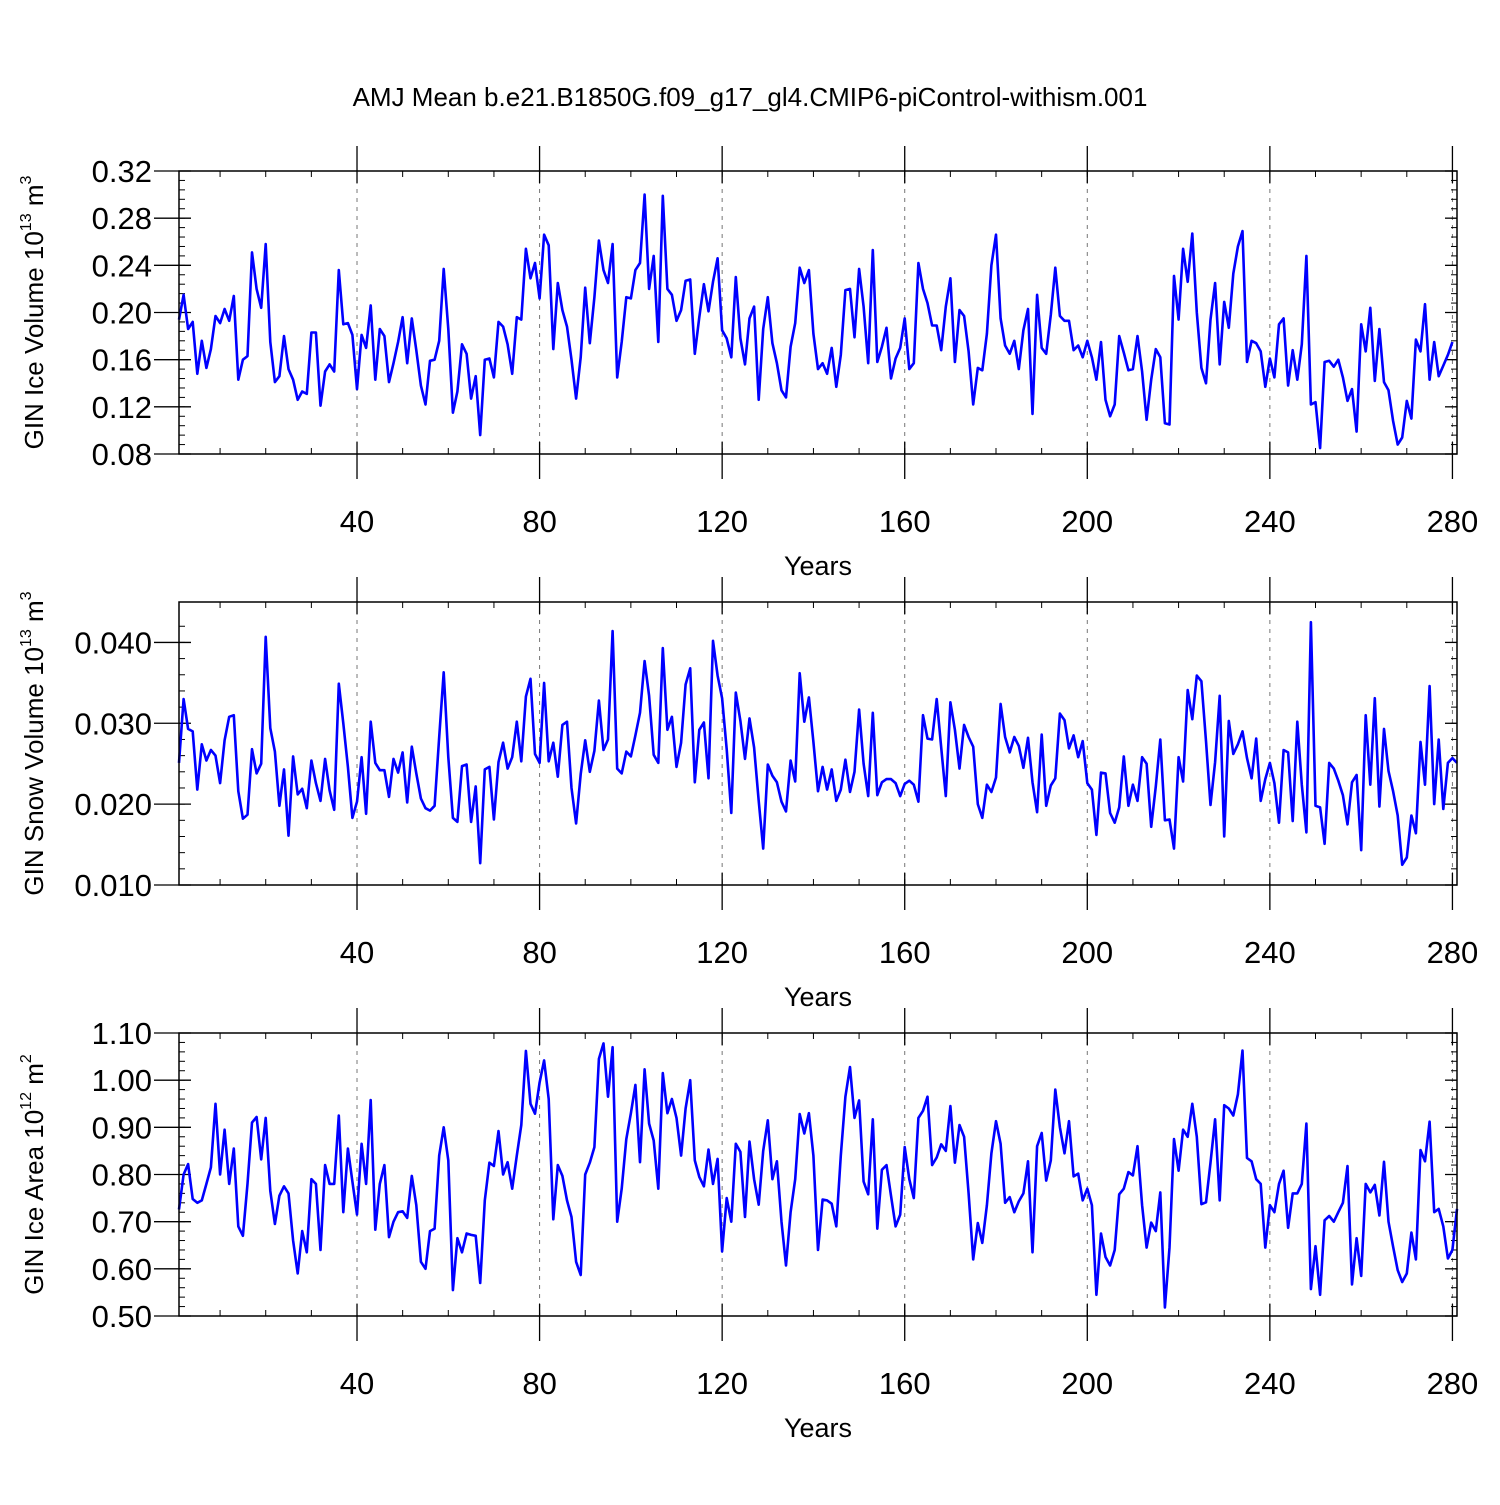 This screenshot has width=1500, height=1505. What do you see at coordinates (122, 265) in the screenshot?
I see `y-tick-label: 0.24` at bounding box center [122, 265].